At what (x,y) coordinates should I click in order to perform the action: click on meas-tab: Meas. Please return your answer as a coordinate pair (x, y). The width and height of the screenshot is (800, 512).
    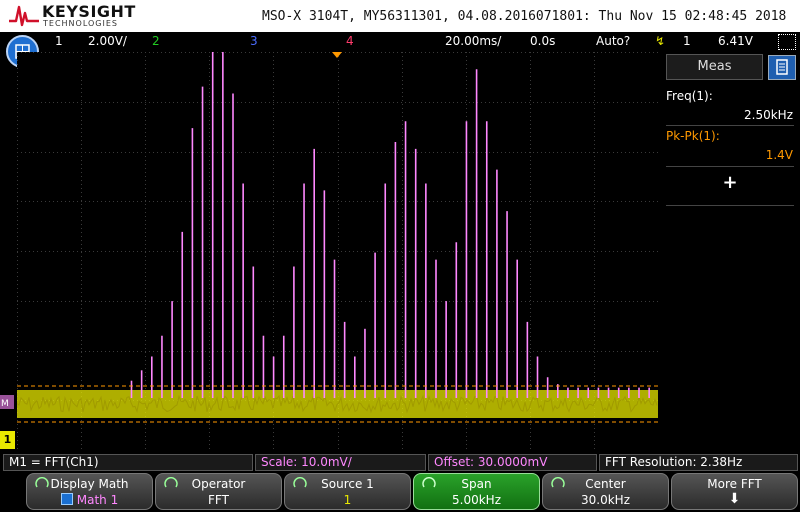
    Looking at the image, I should click on (714, 67).